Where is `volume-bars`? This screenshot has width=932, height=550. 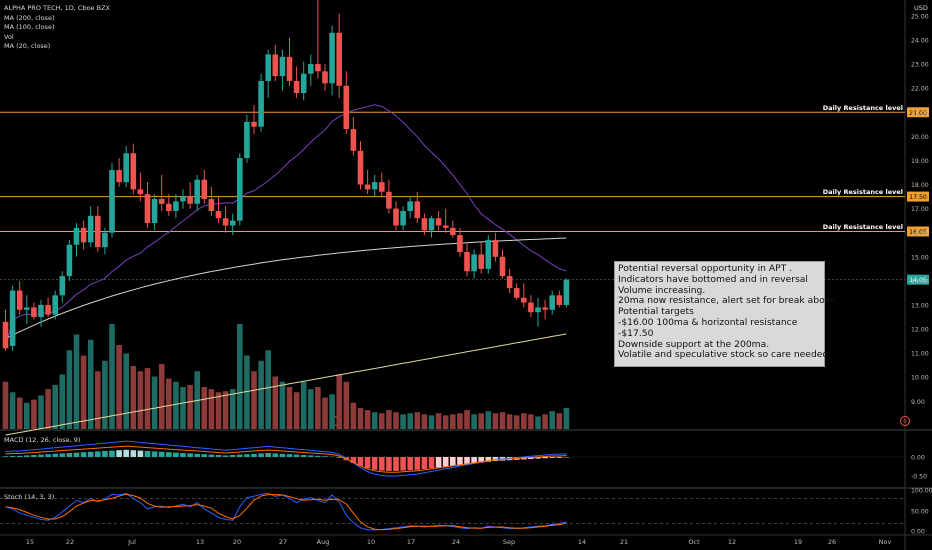 volume-bars is located at coordinates (286, 376).